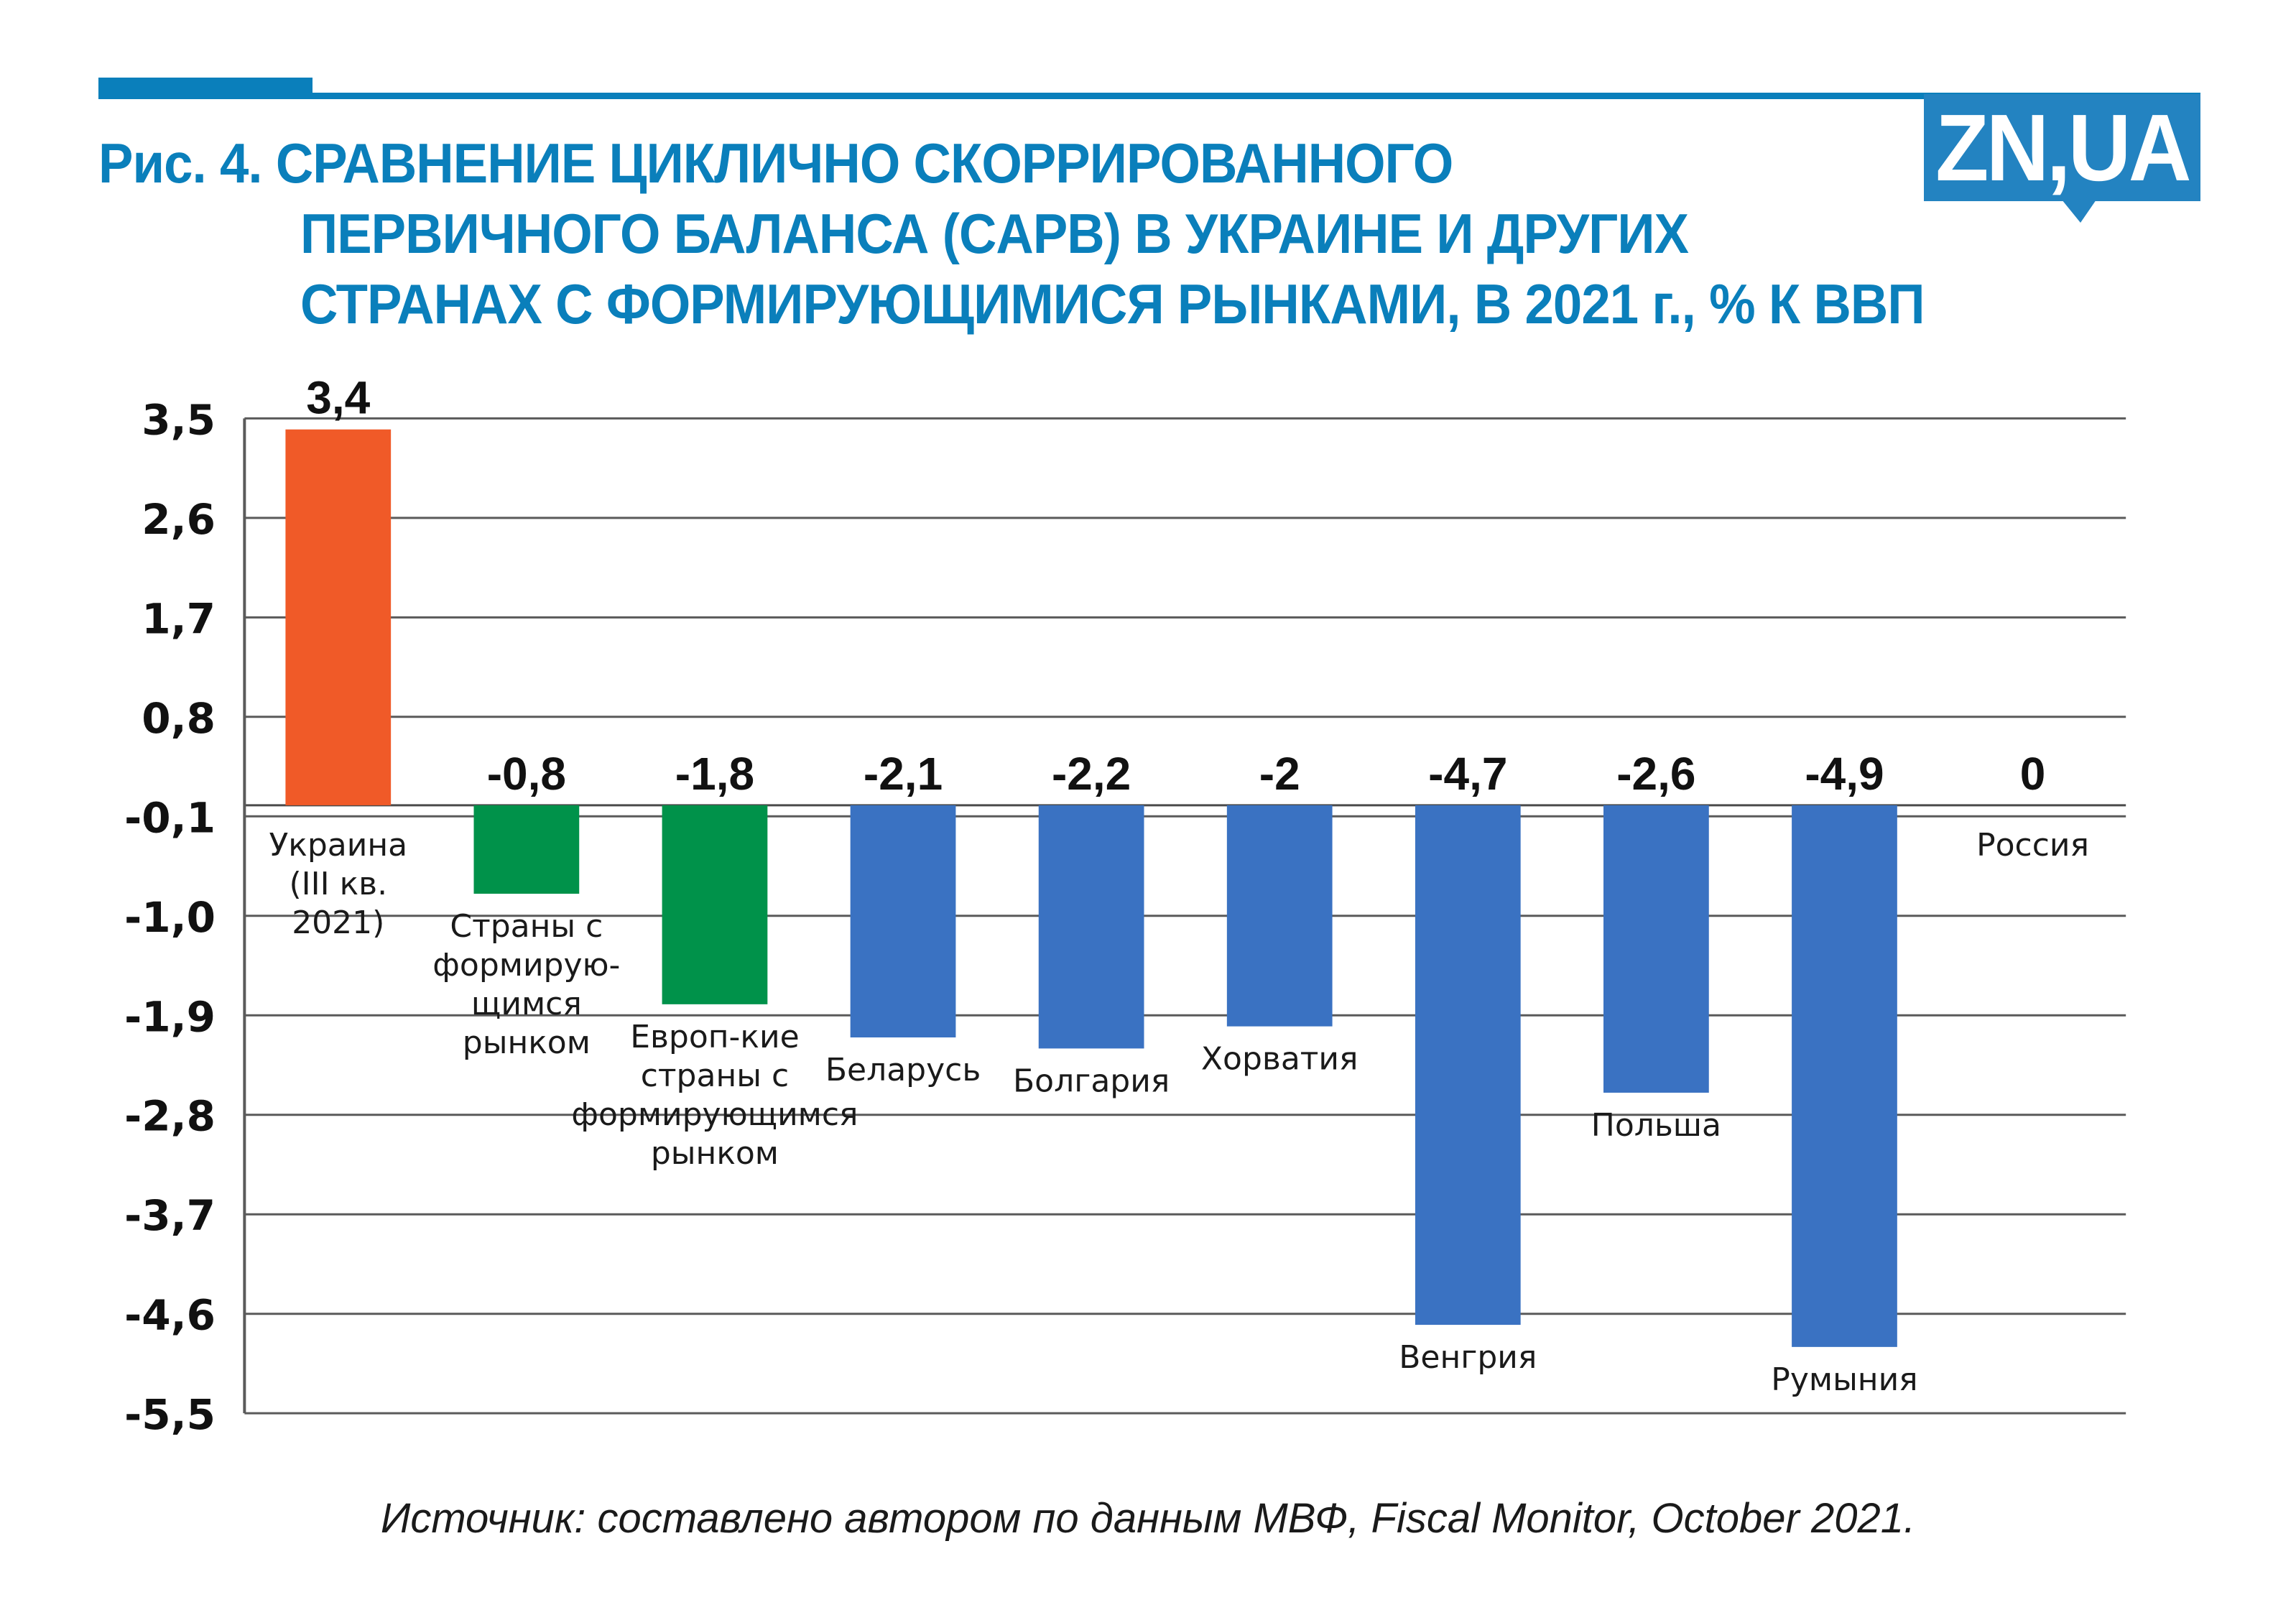 Image resolution: width=2296 pixels, height=1610 pixels. What do you see at coordinates (526, 774) in the screenshot?
I see `value-label: -0,8` at bounding box center [526, 774].